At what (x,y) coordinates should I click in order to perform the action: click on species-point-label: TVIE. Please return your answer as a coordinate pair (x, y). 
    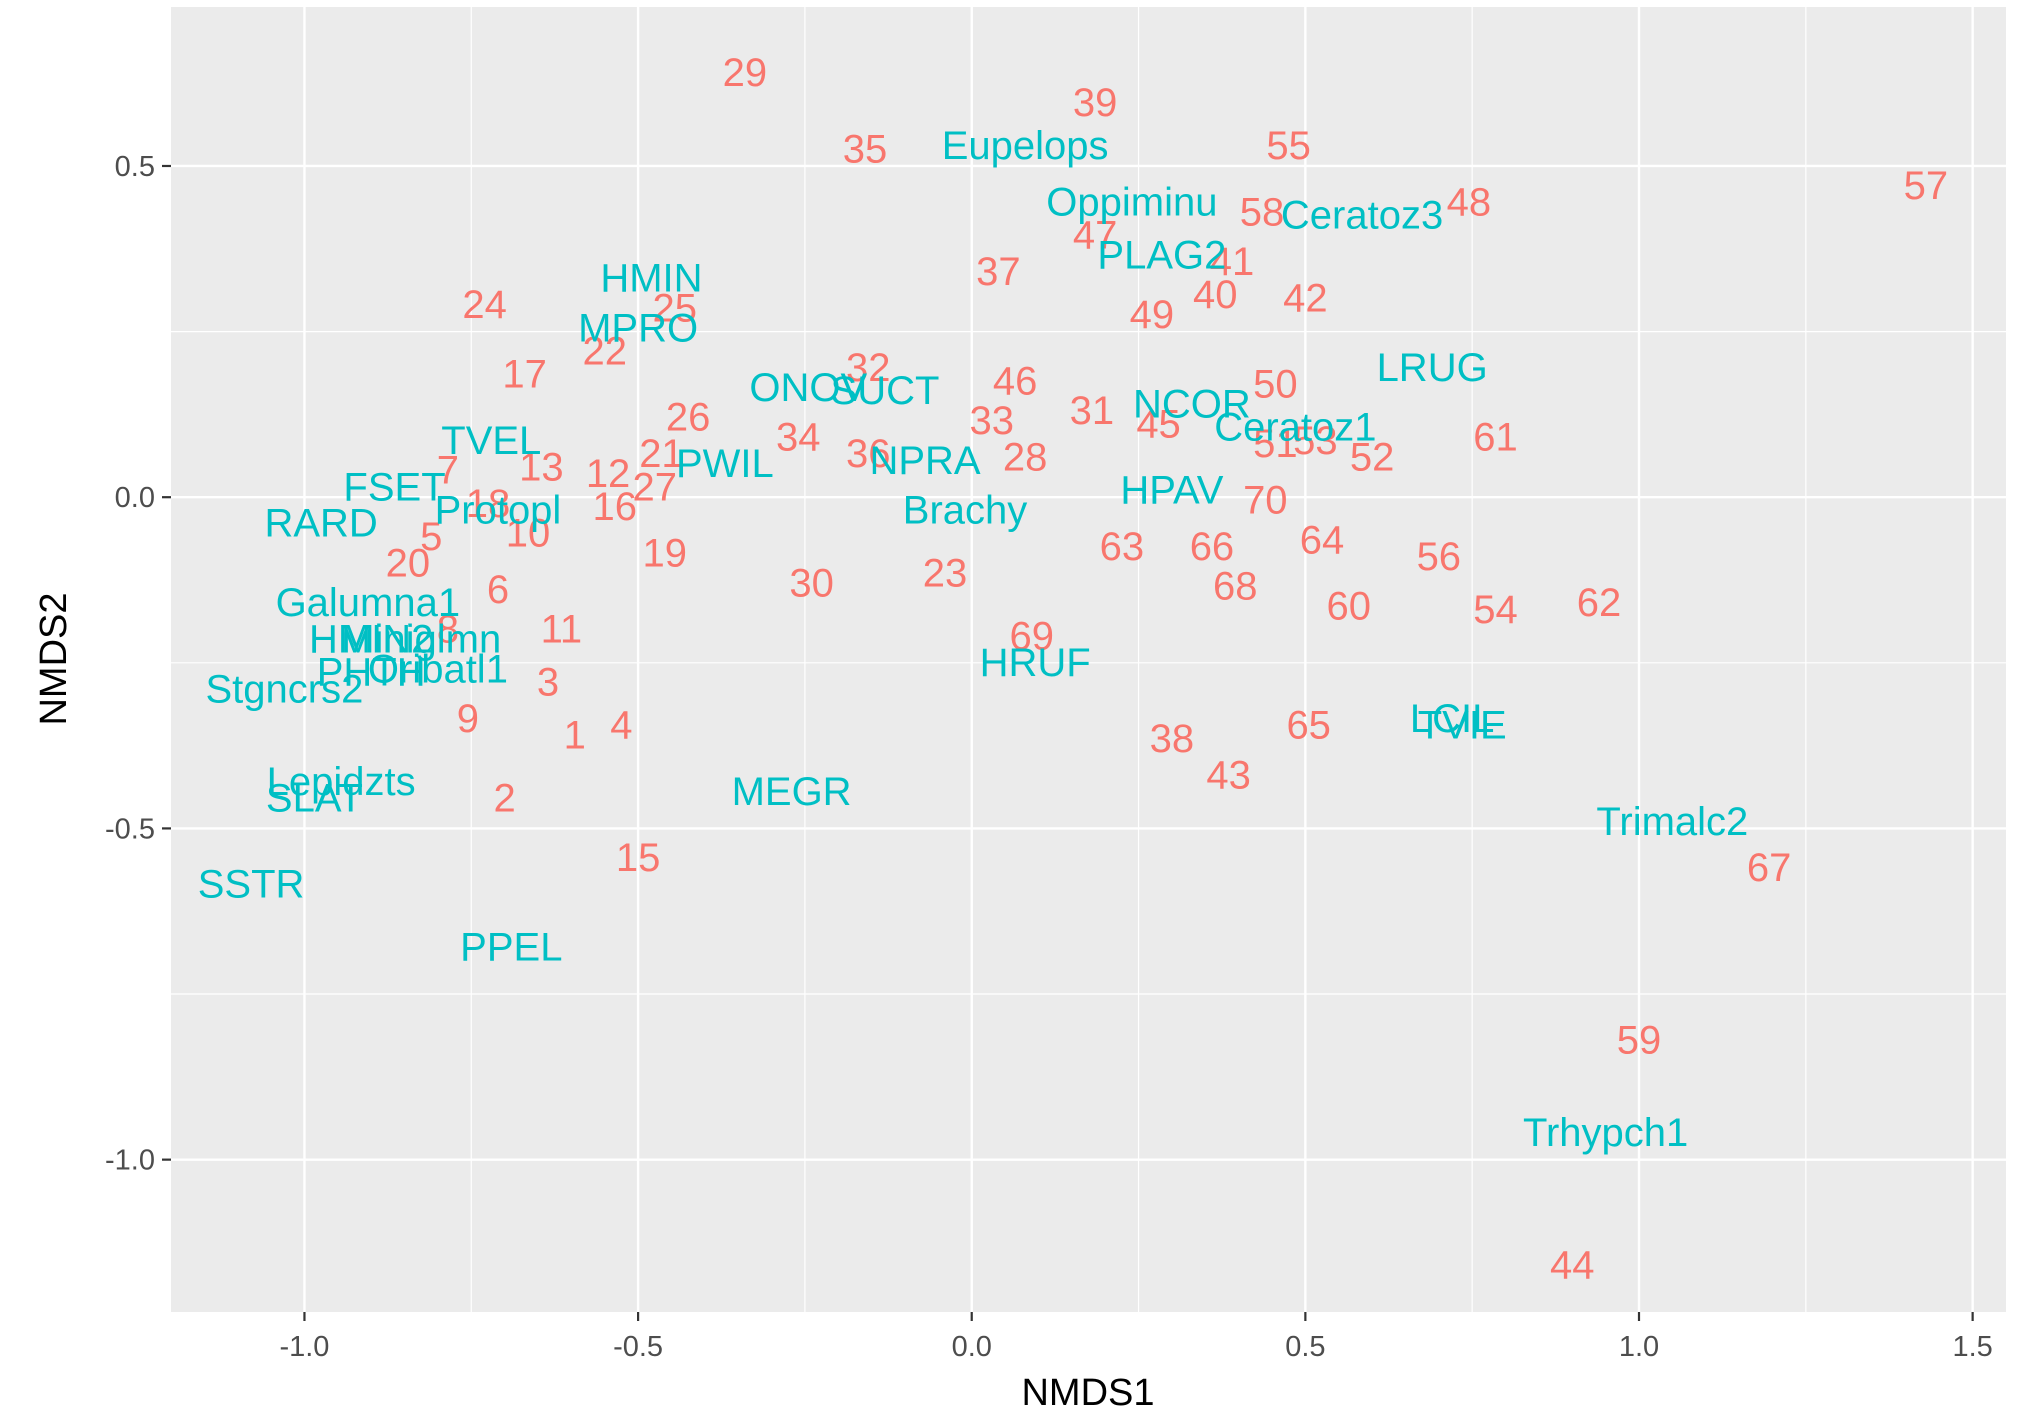
    Looking at the image, I should click on (1462, 726).